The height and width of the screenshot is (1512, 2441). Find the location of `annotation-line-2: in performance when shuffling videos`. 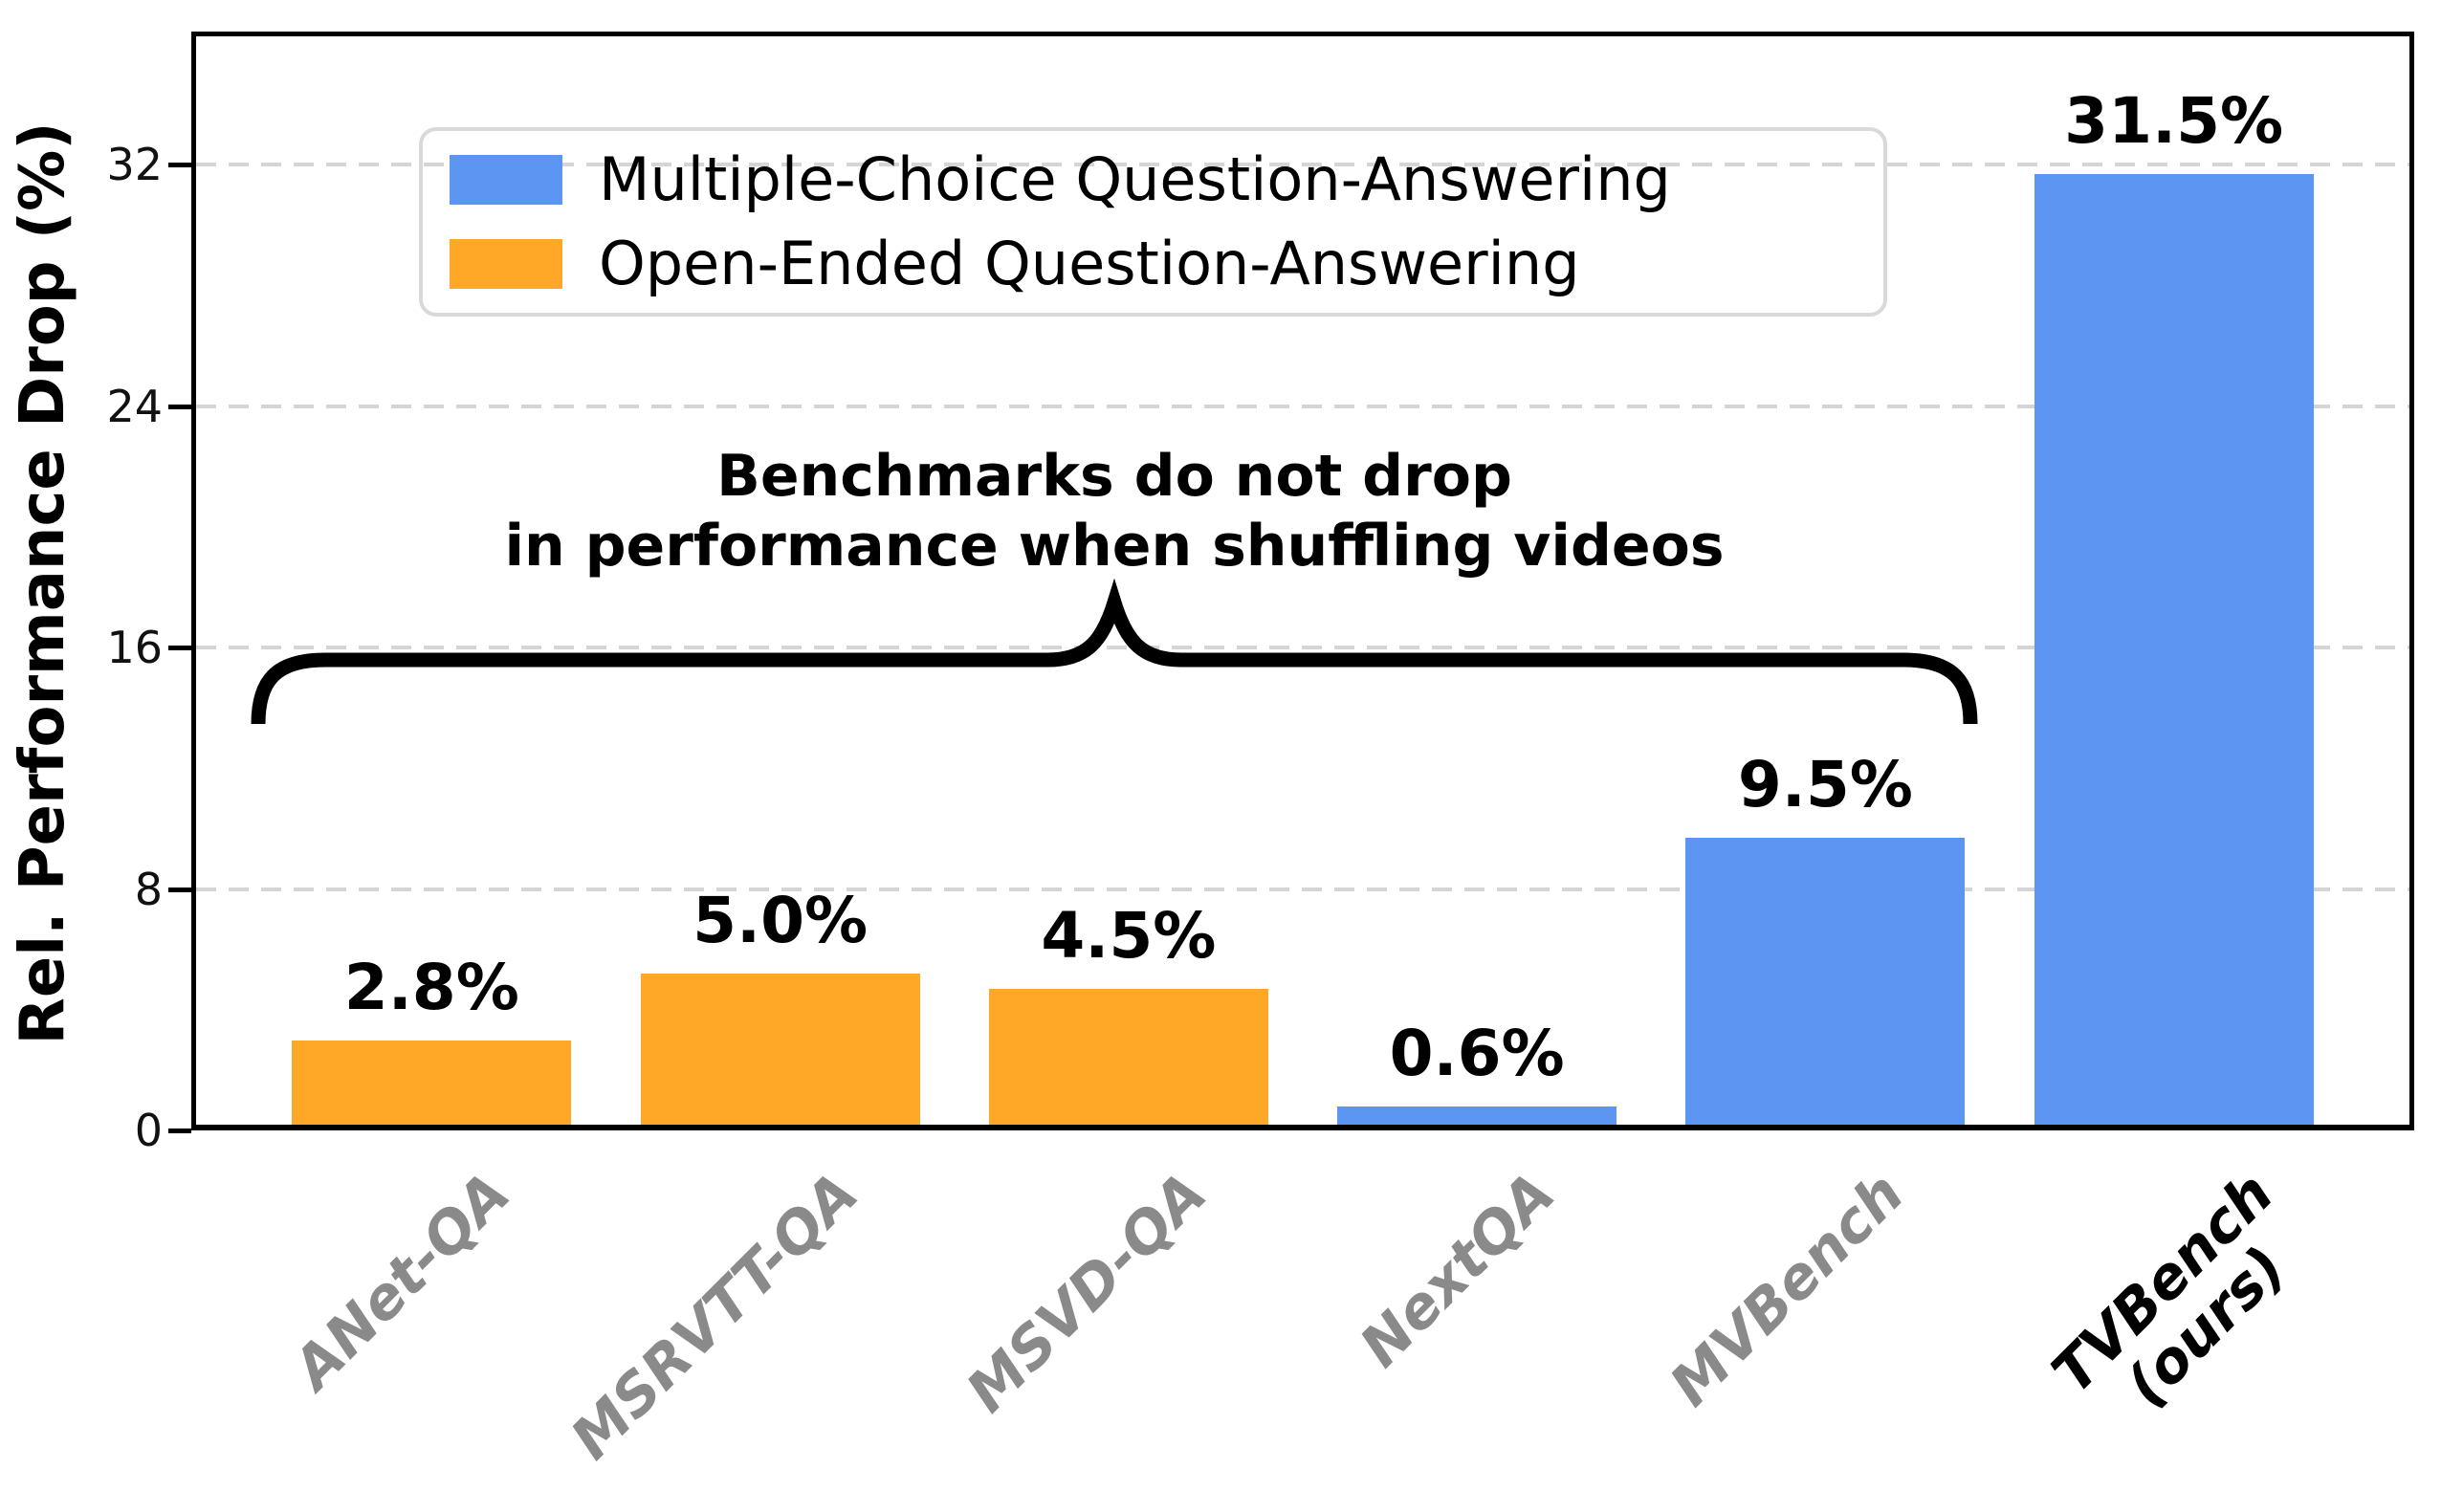

annotation-line-2: in performance when shuffling videos is located at coordinates (1114, 546).